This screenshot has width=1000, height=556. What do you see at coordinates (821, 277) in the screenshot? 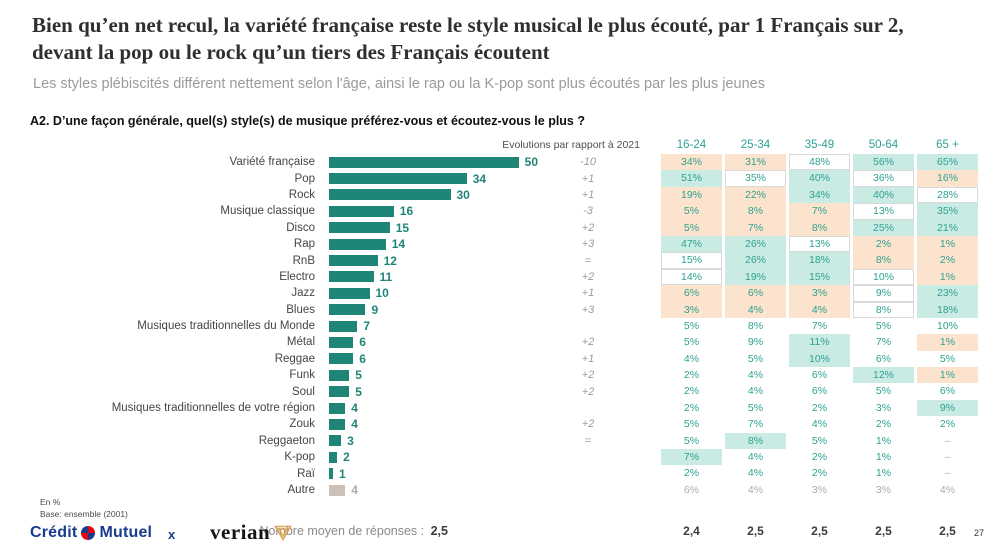
I see `age-cells: 14% 19% 15% 10% 1%` at bounding box center [821, 277].